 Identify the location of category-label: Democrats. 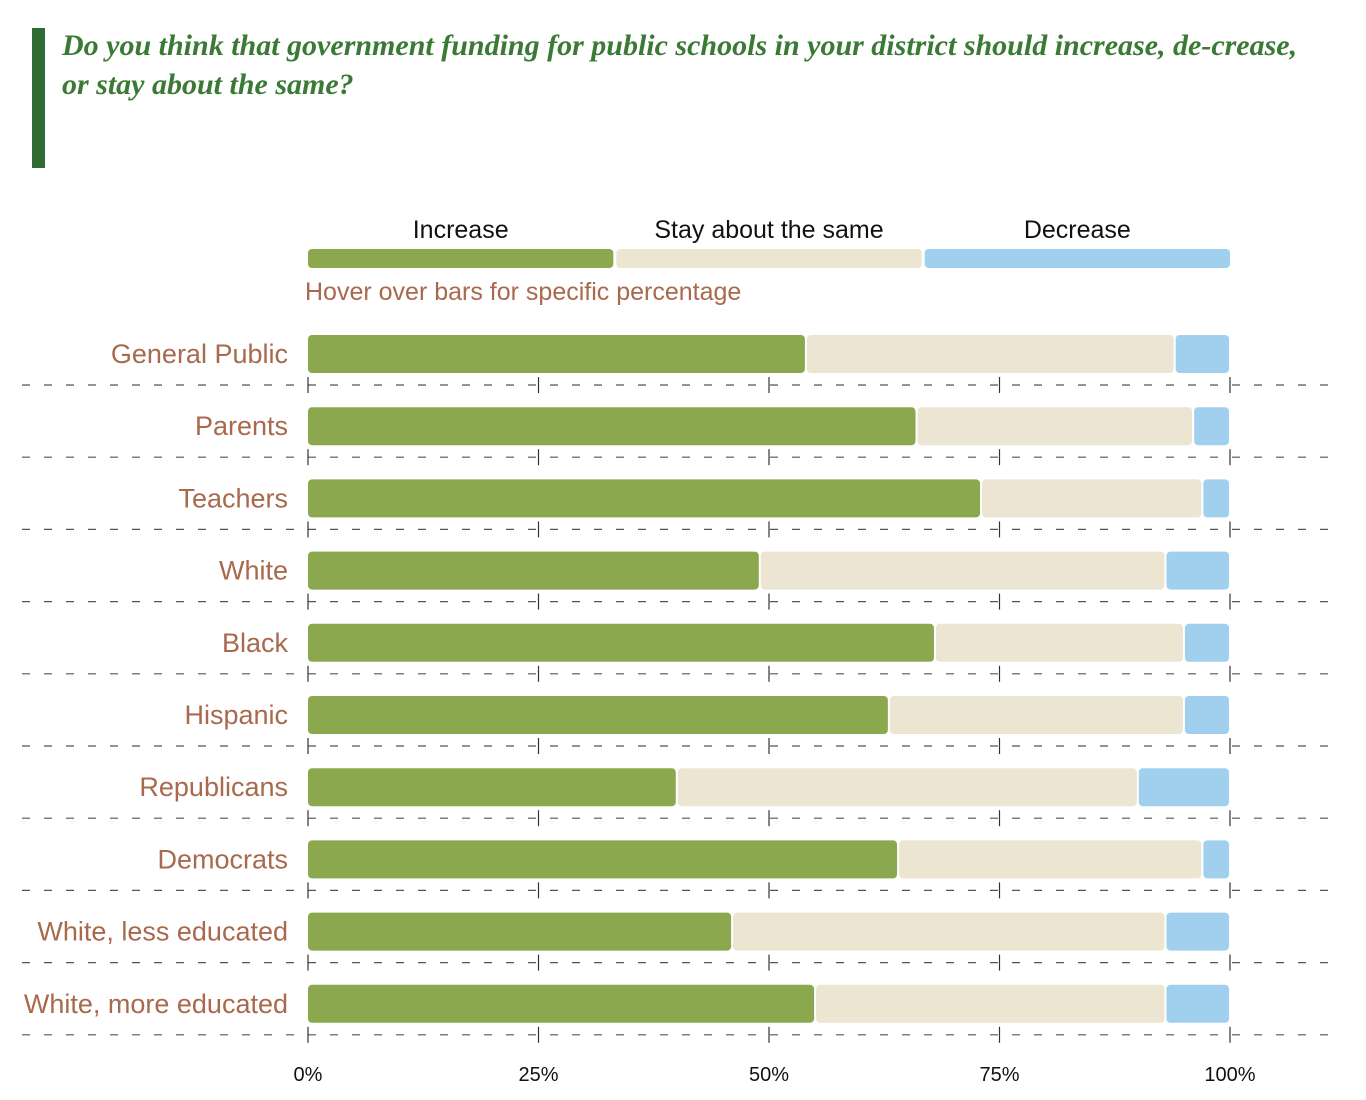
(222, 859).